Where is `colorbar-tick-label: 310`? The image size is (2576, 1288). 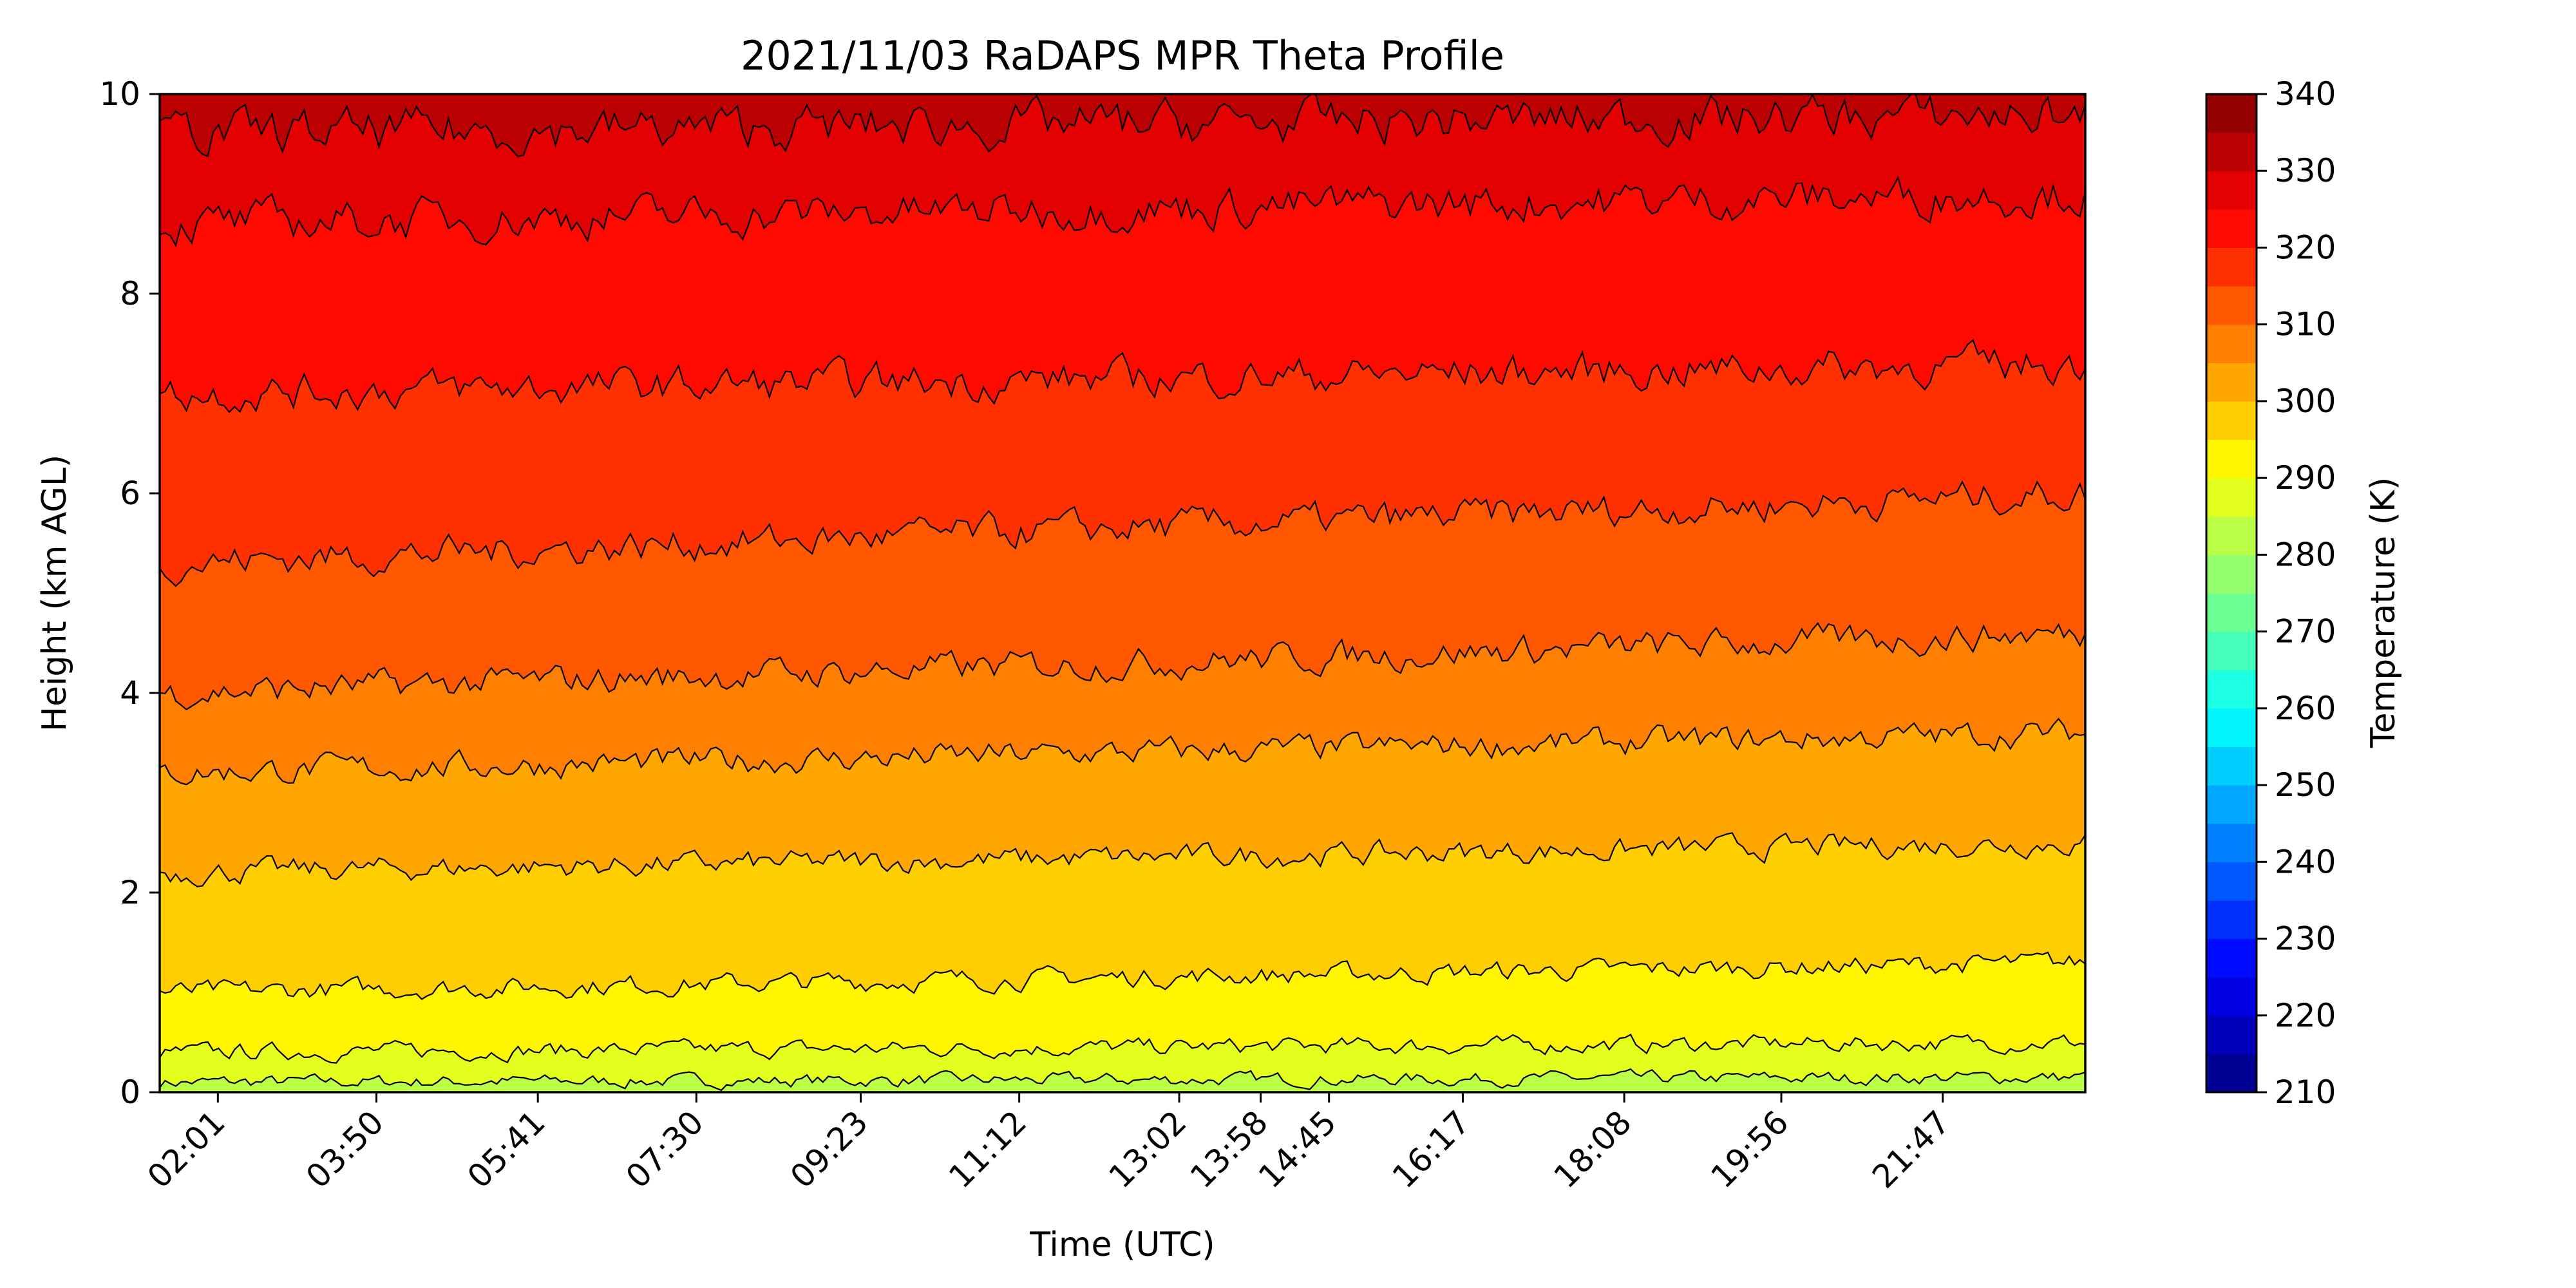
colorbar-tick-label: 310 is located at coordinates (2305, 325).